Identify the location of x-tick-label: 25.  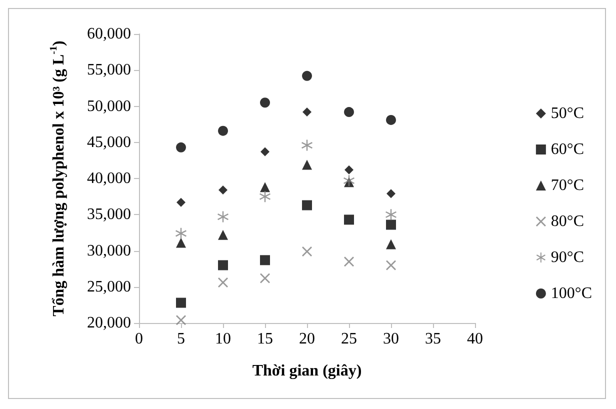
(349, 339).